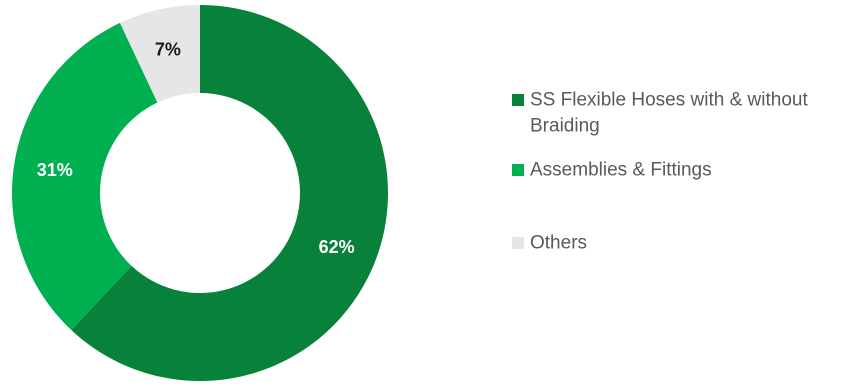 The width and height of the screenshot is (851, 386). Describe the element at coordinates (337, 247) in the screenshot. I see `data-label-ss-flexible-hoses-with-and-without-braiding: 62%` at that location.